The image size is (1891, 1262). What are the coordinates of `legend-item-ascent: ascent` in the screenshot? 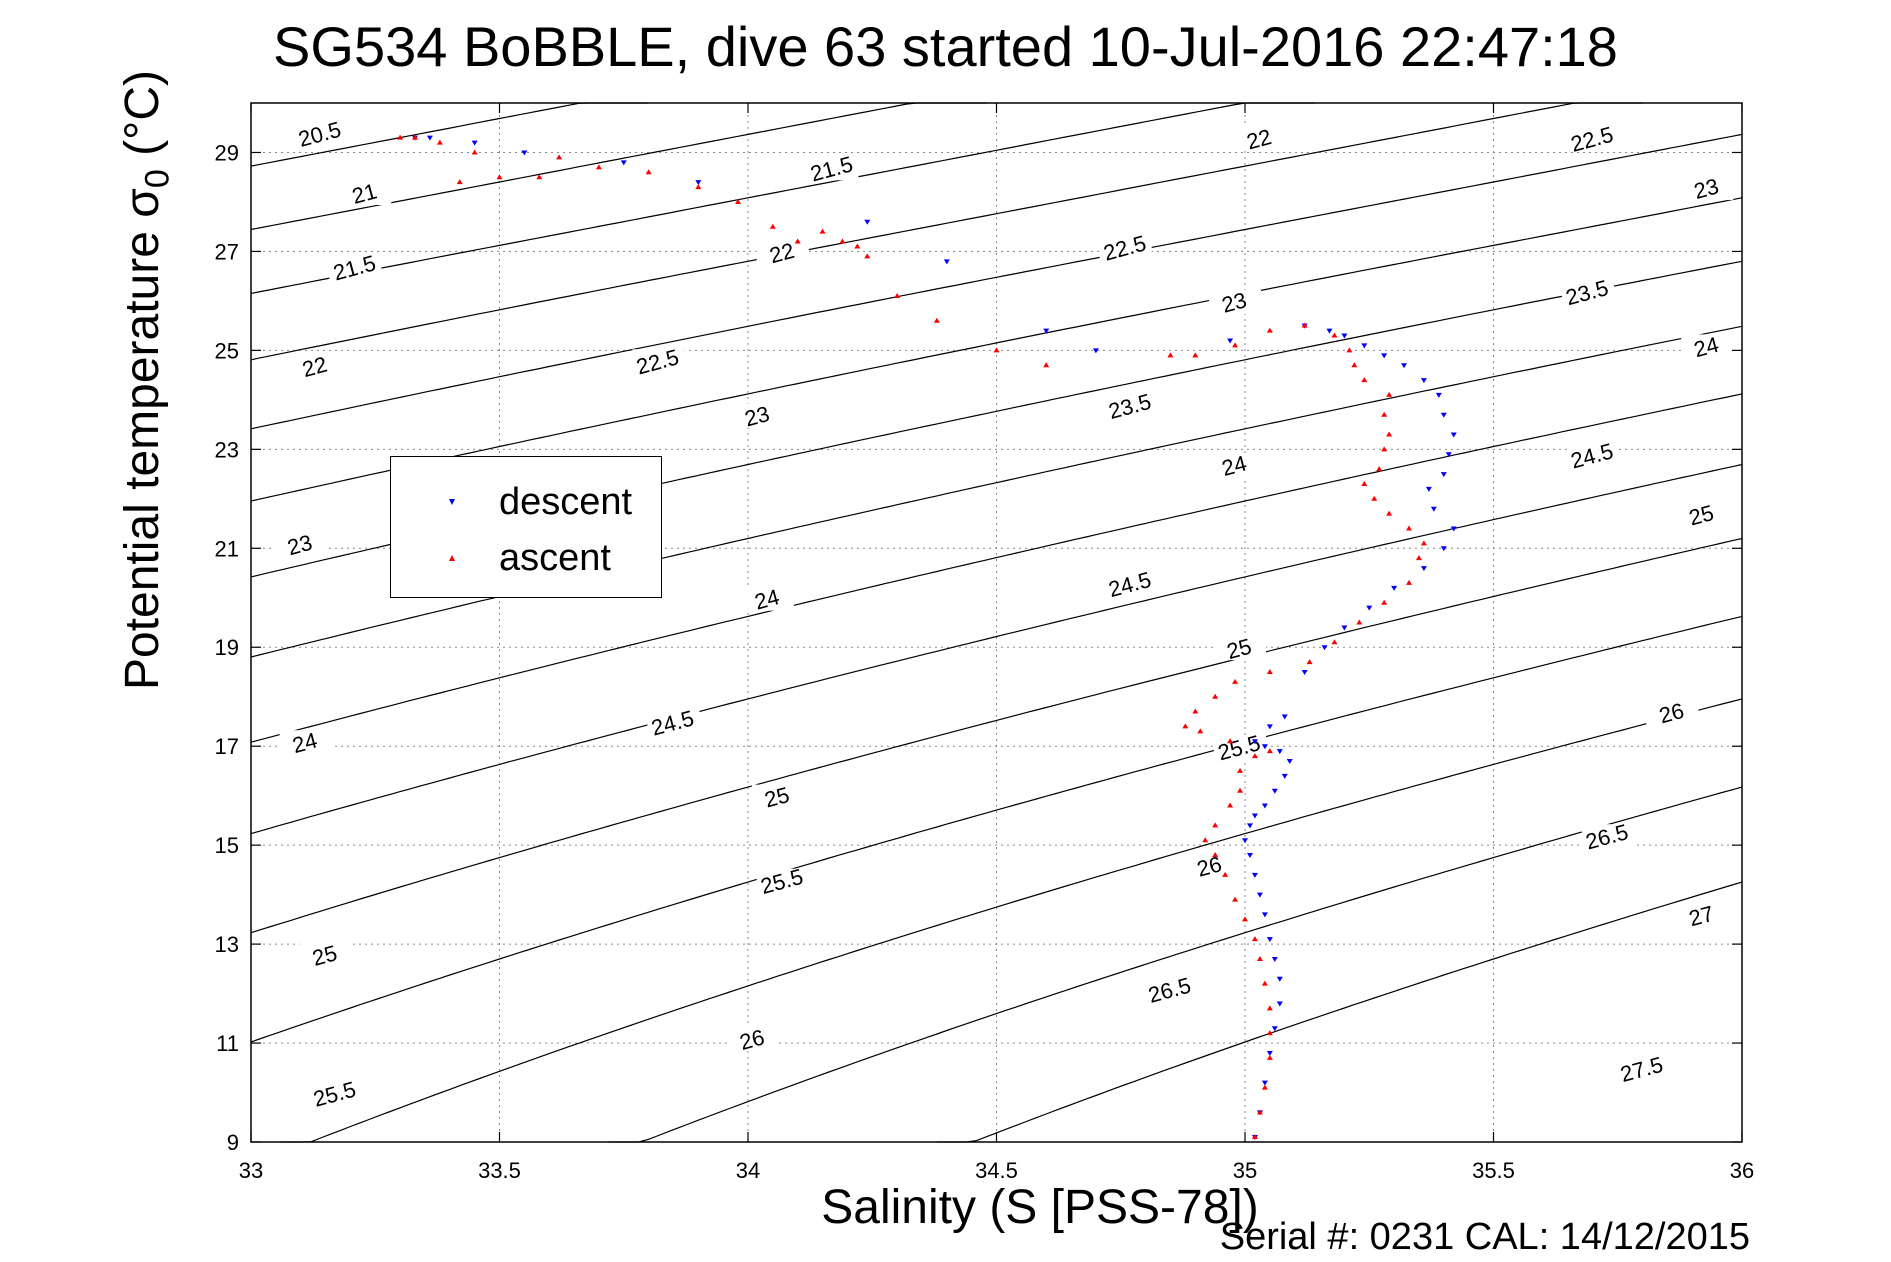 It's located at (526, 558).